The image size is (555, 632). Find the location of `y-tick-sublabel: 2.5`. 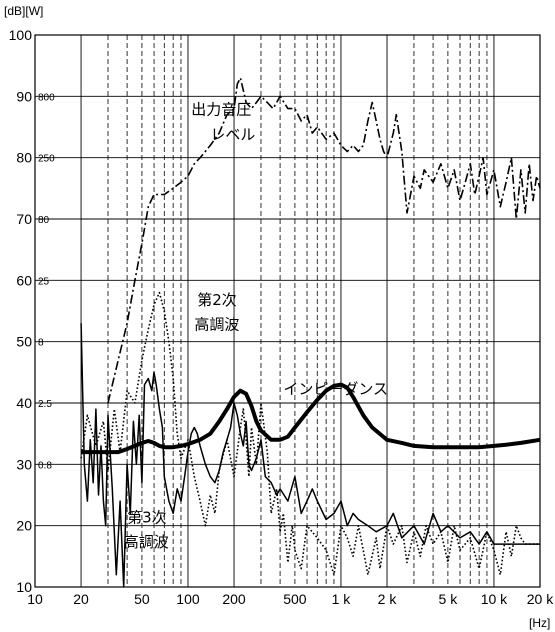

y-tick-sublabel: 2.5 is located at coordinates (45, 404).